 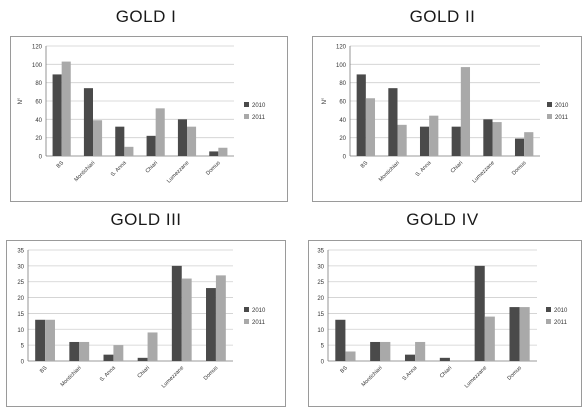 I want to click on chart-title: GOLD I, so click(x=146, y=16).